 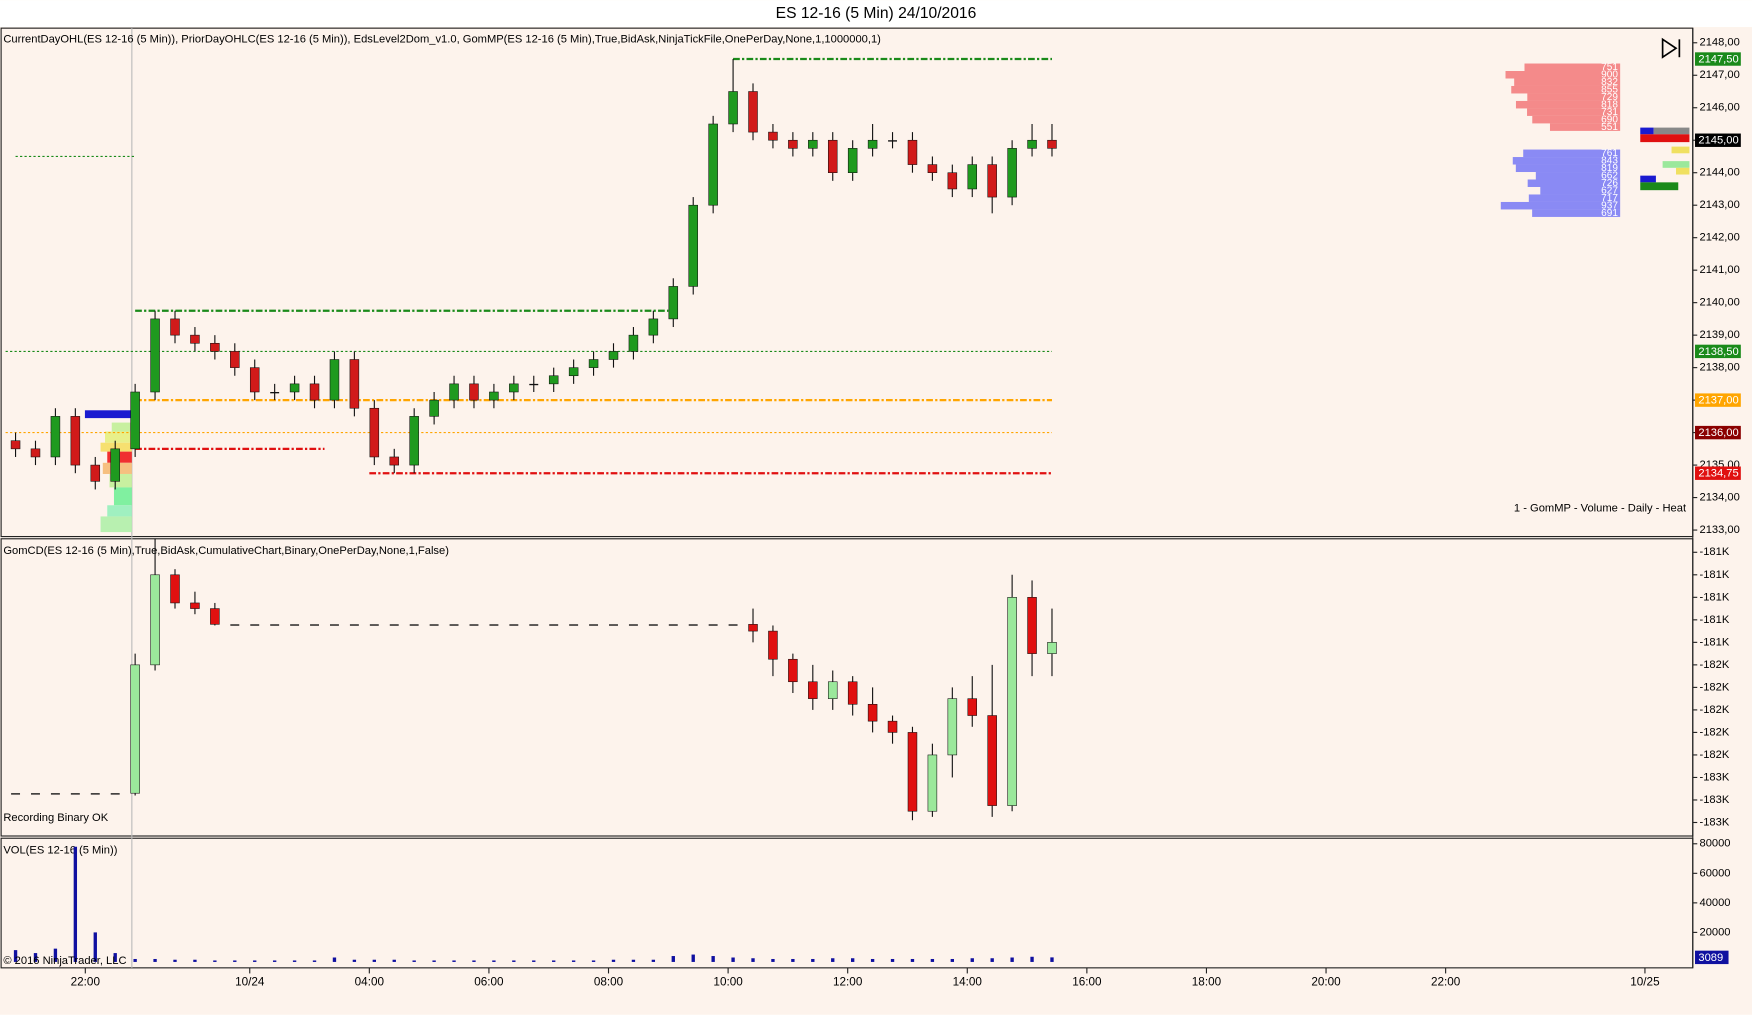 What do you see at coordinates (1712, 957) in the screenshot?
I see `volume-tag` at bounding box center [1712, 957].